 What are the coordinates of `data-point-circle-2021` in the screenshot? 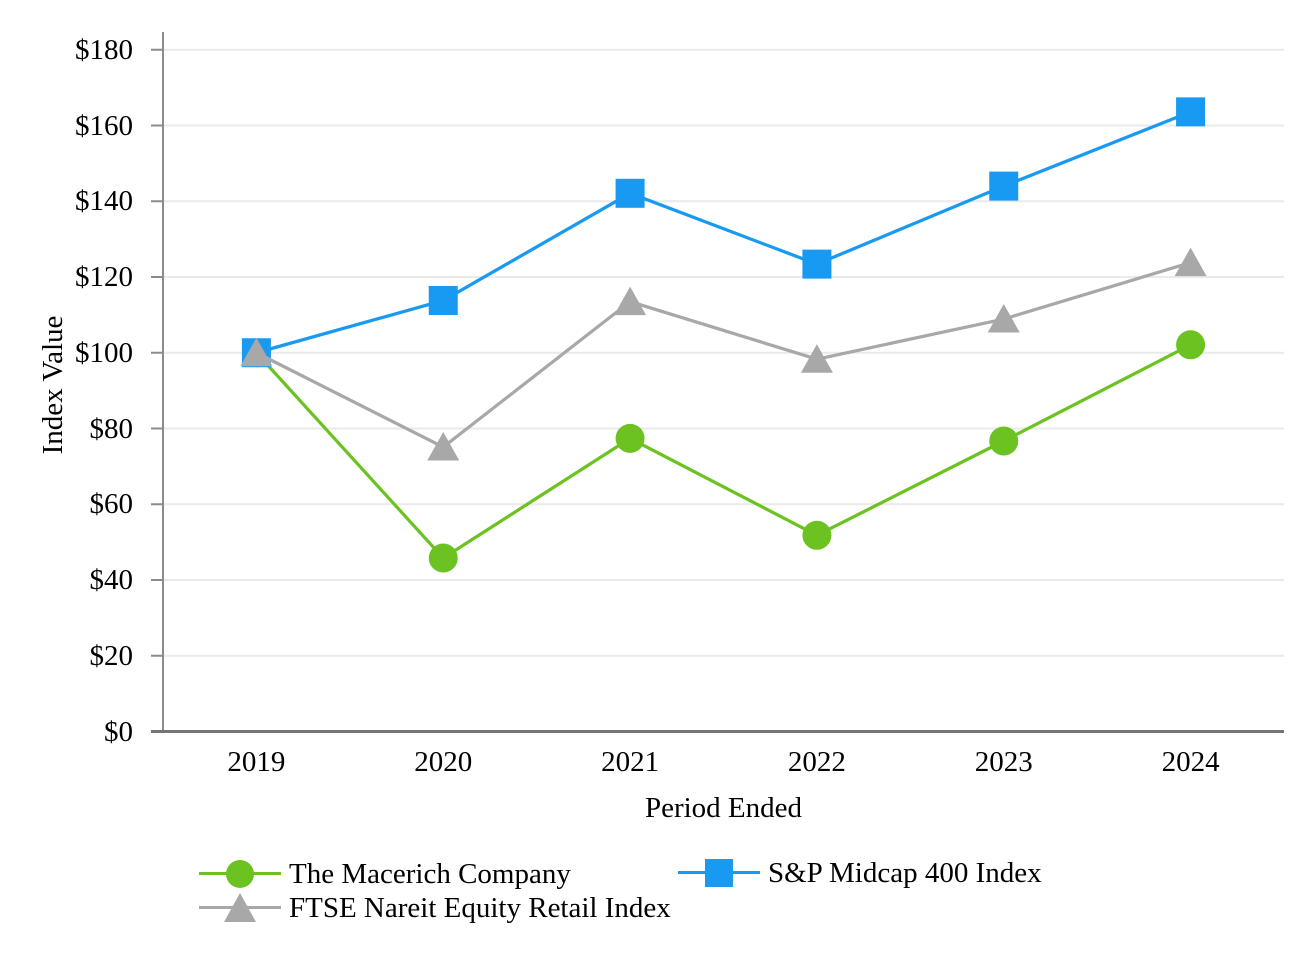 It's located at (630, 438).